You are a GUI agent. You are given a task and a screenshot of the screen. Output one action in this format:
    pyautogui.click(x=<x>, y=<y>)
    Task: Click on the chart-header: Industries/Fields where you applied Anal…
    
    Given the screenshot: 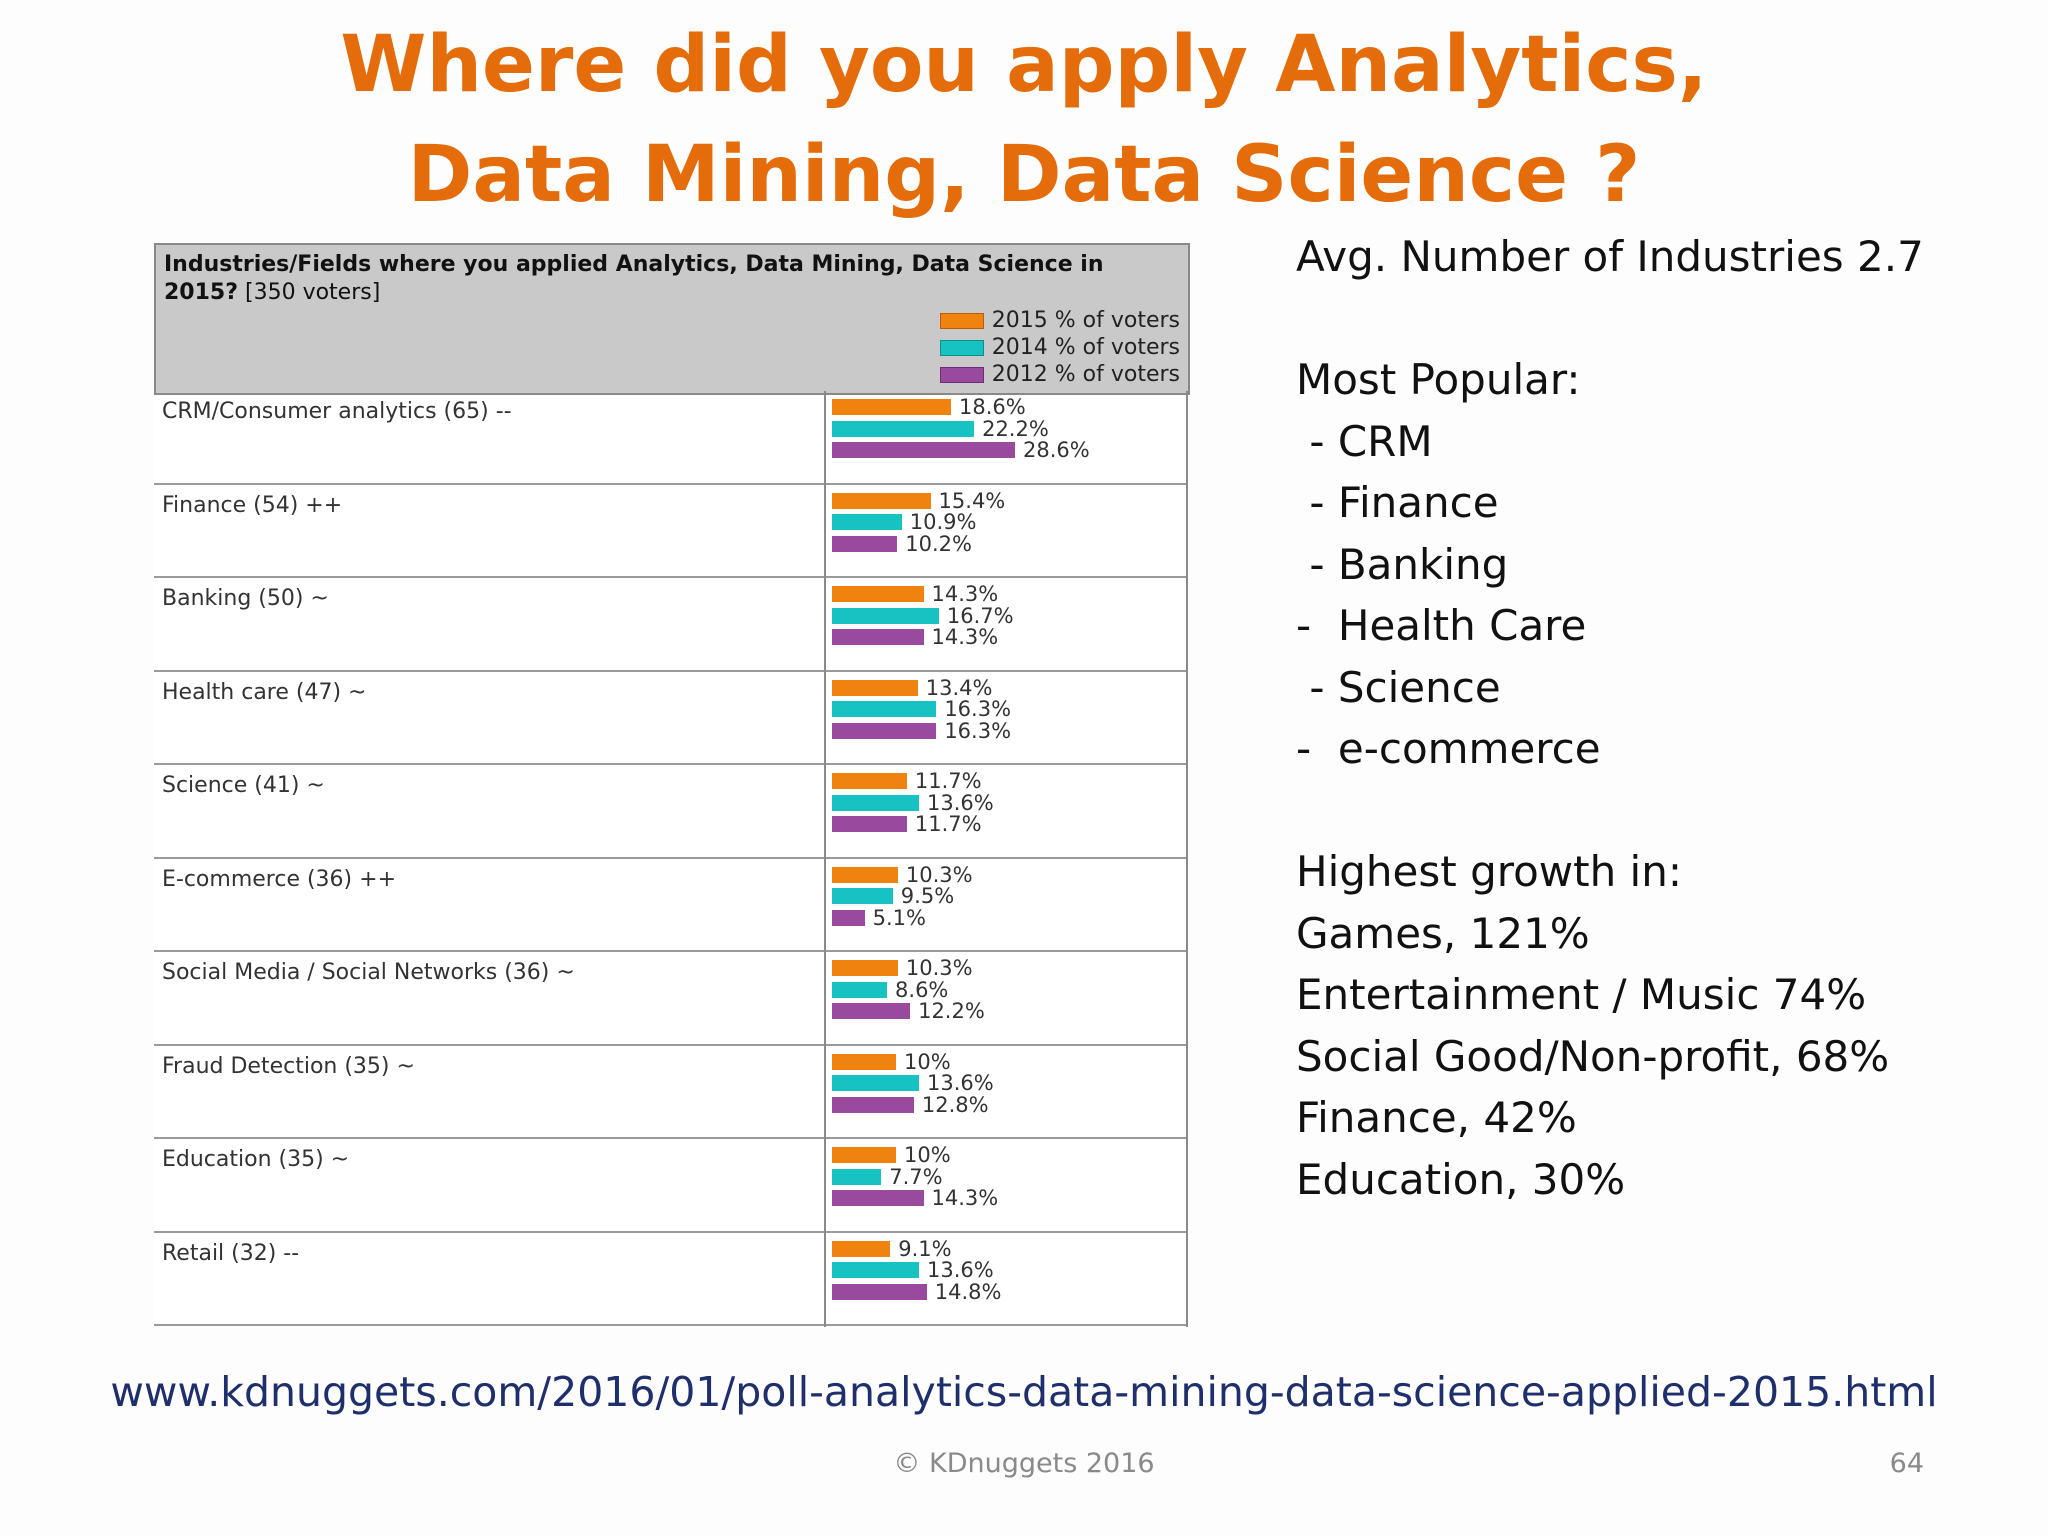 What is the action you would take?
    pyautogui.click(x=672, y=319)
    